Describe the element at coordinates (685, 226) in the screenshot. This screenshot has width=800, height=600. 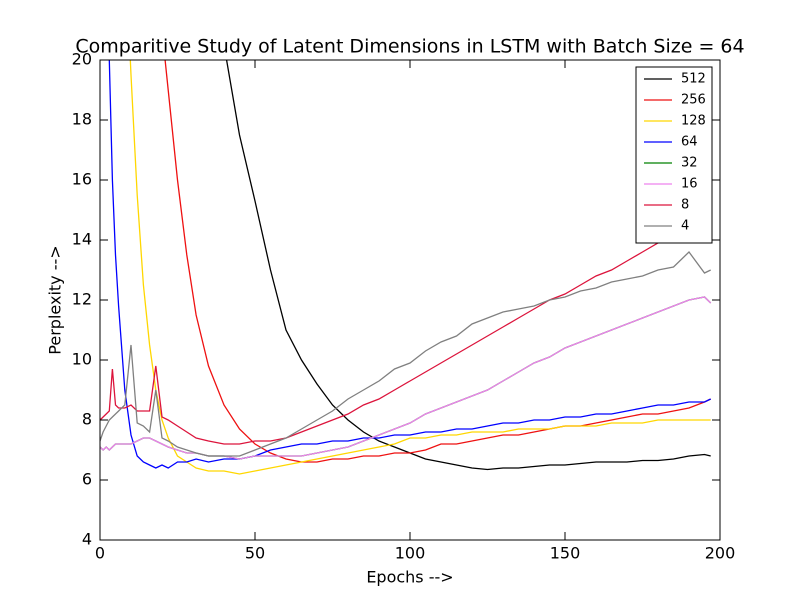
I see `legend-label: 4` at that location.